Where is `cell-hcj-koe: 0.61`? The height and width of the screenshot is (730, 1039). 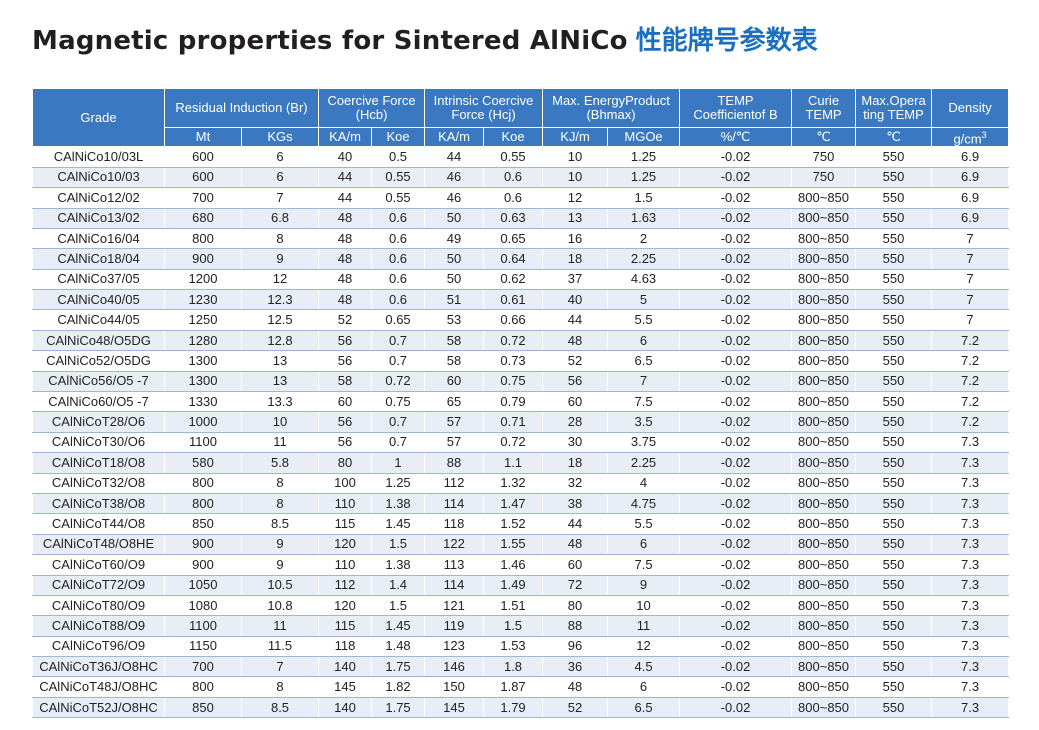 cell-hcj-koe: 0.61 is located at coordinates (513, 300).